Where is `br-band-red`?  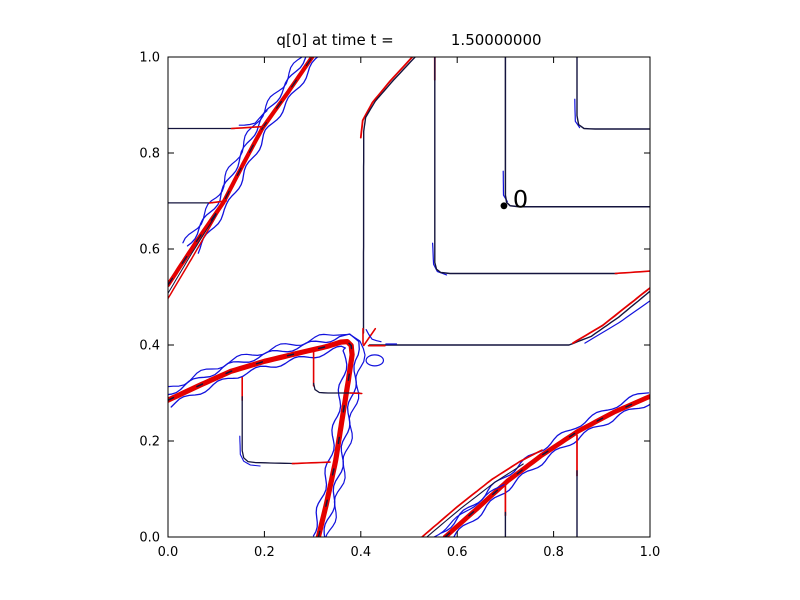
br-band-red is located at coordinates (546, 465).